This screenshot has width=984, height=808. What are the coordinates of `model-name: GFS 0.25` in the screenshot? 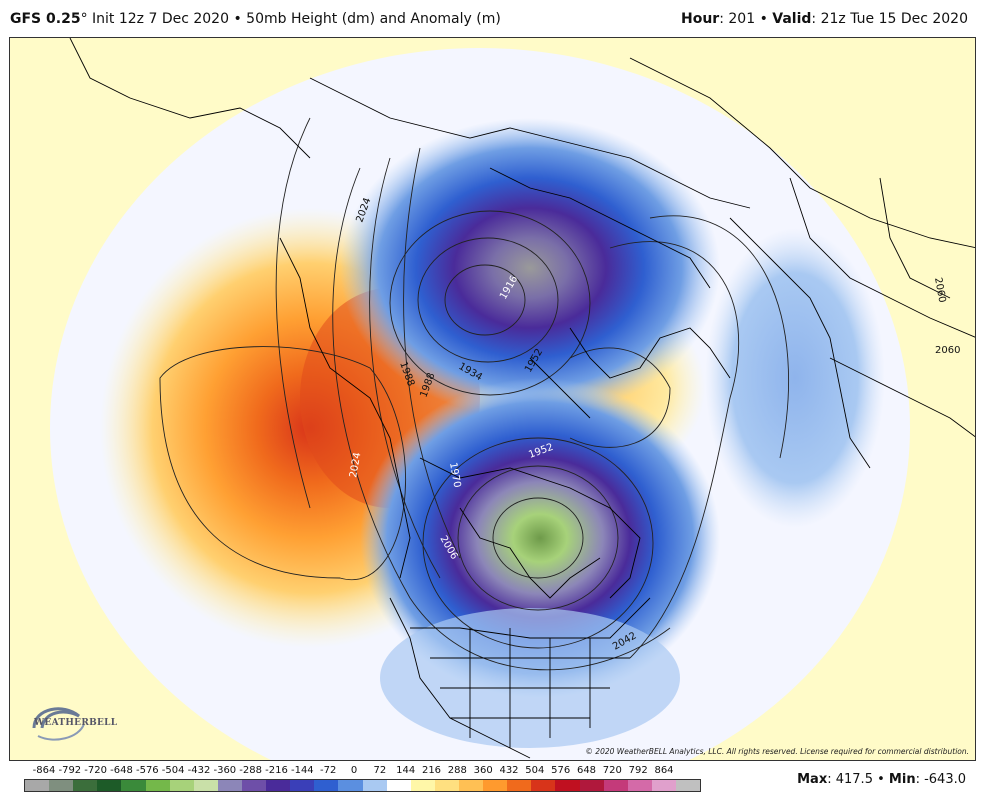 It's located at (45, 19).